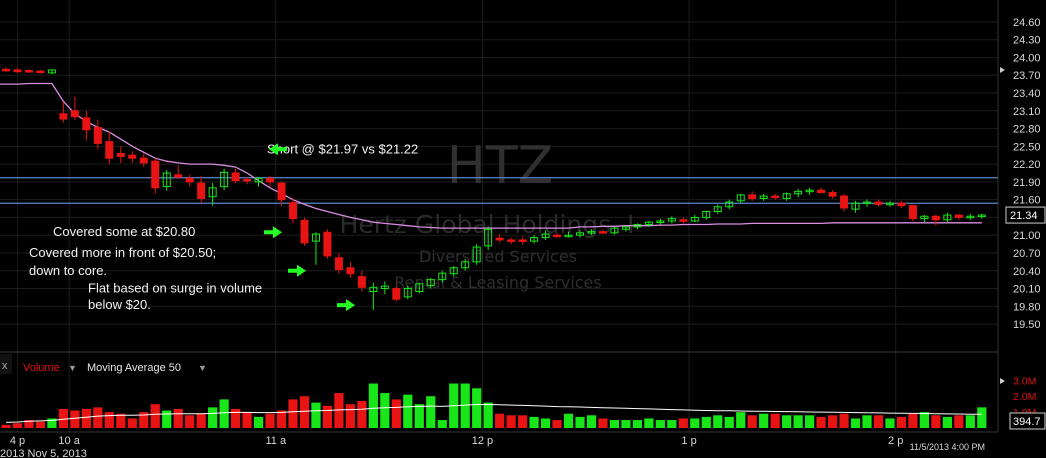 The width and height of the screenshot is (1046, 458). What do you see at coordinates (122, 252) in the screenshot?
I see `annotation-text: Covered more in front of $20.50;` at bounding box center [122, 252].